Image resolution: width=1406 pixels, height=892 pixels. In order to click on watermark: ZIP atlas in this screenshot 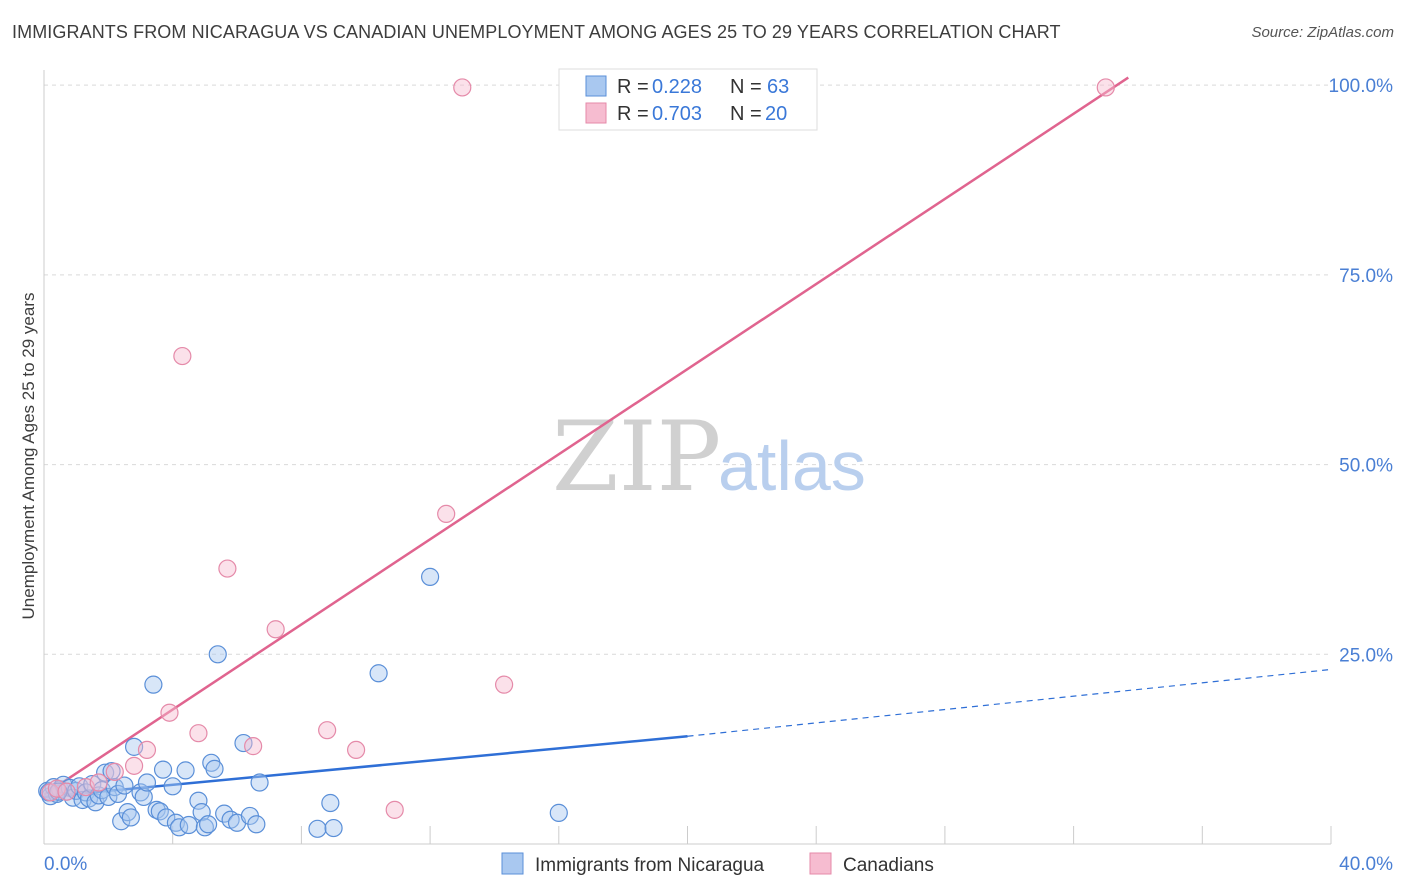, I will do `click(709, 457)`.